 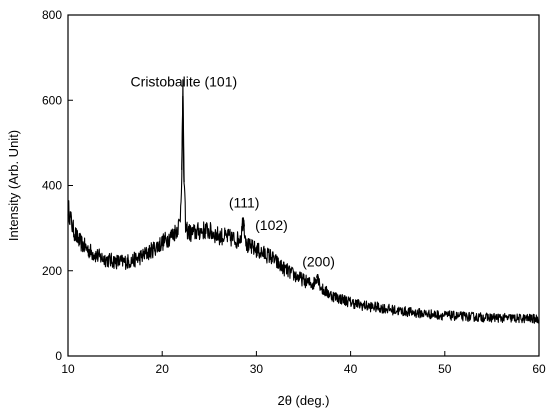 I want to click on x-tick-label: 30, so click(x=257, y=369).